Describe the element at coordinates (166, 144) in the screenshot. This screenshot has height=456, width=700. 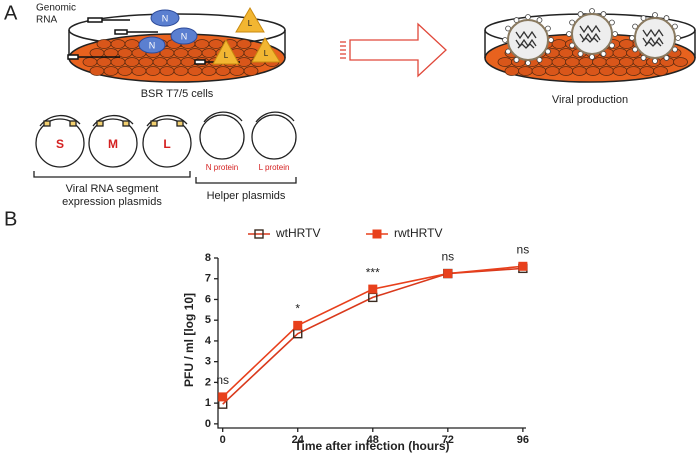
I see `plasmid-label: L` at that location.